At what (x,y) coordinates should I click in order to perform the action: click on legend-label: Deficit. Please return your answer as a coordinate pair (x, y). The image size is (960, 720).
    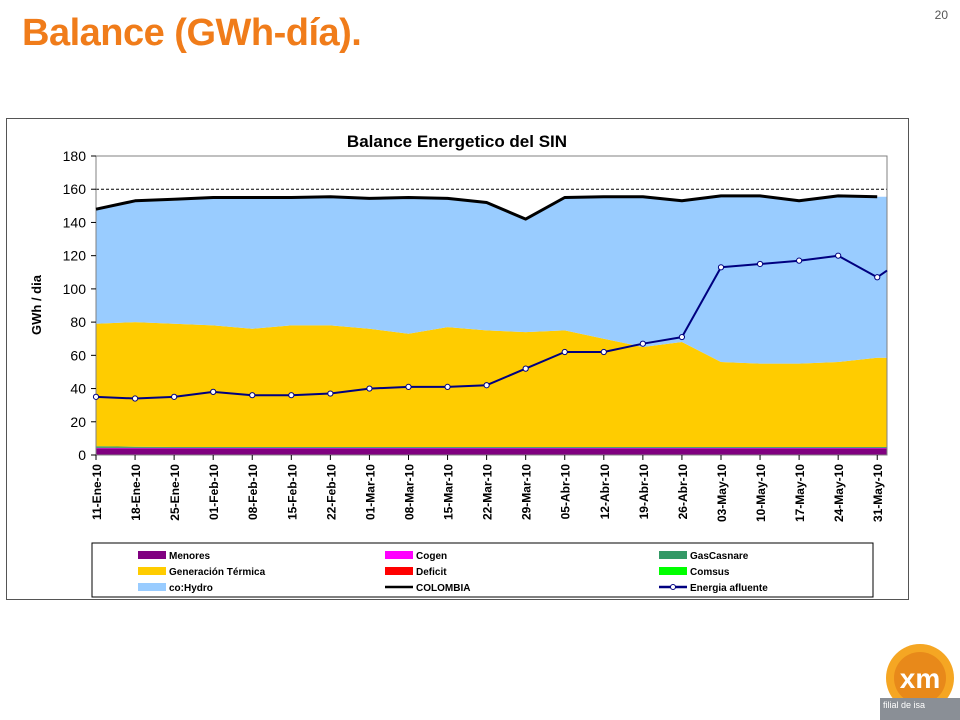
    Looking at the image, I should click on (431, 572).